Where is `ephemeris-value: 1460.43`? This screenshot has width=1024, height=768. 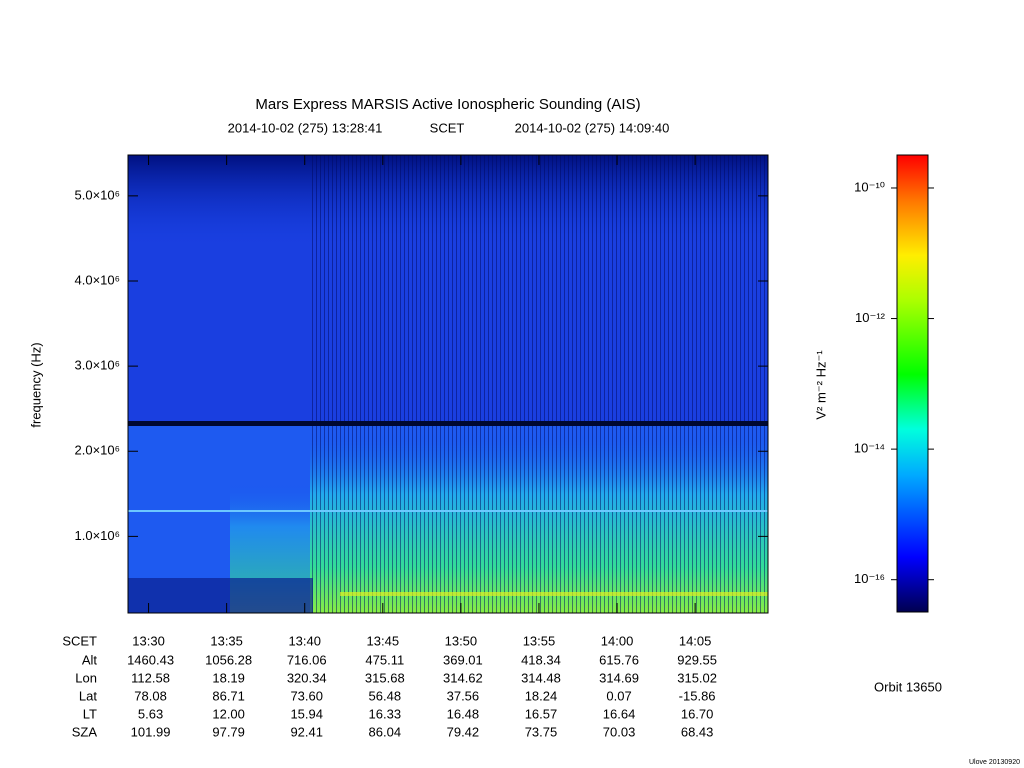
ephemeris-value: 1460.43 is located at coordinates (150, 659).